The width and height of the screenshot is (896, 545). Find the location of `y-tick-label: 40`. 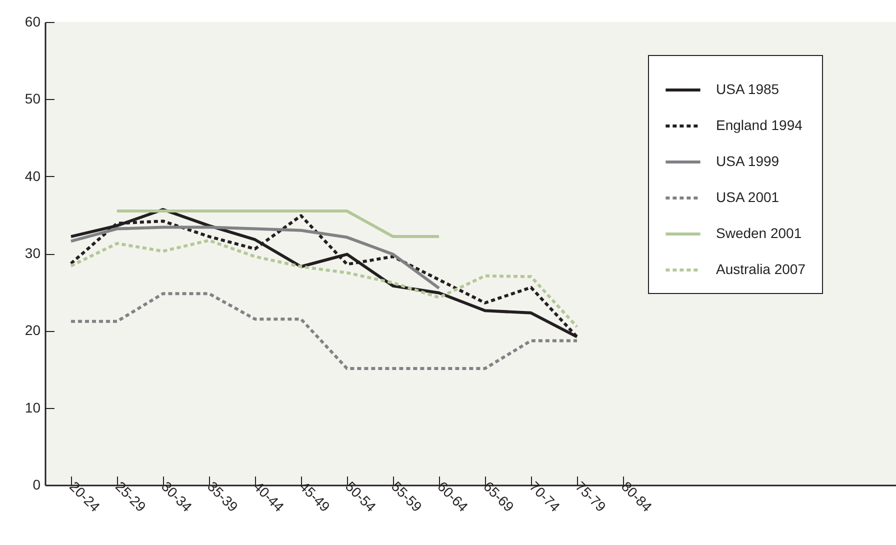

y-tick-label: 40 is located at coordinates (32, 176).